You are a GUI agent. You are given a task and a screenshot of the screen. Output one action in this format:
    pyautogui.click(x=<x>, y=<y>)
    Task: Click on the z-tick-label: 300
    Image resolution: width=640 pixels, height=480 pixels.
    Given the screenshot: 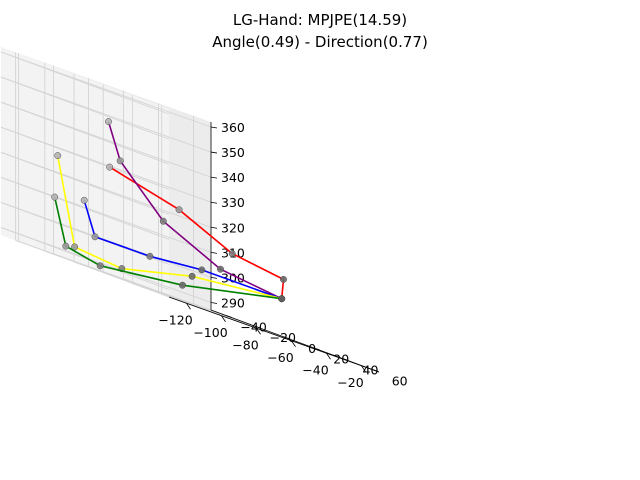 What is the action you would take?
    pyautogui.click(x=233, y=277)
    